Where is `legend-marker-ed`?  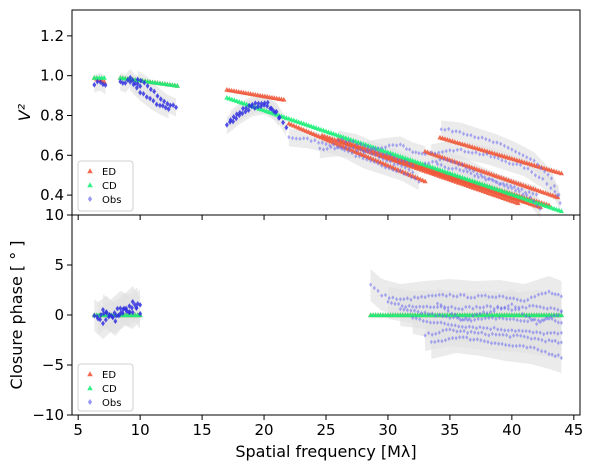
legend-marker-ed is located at coordinates (90, 374).